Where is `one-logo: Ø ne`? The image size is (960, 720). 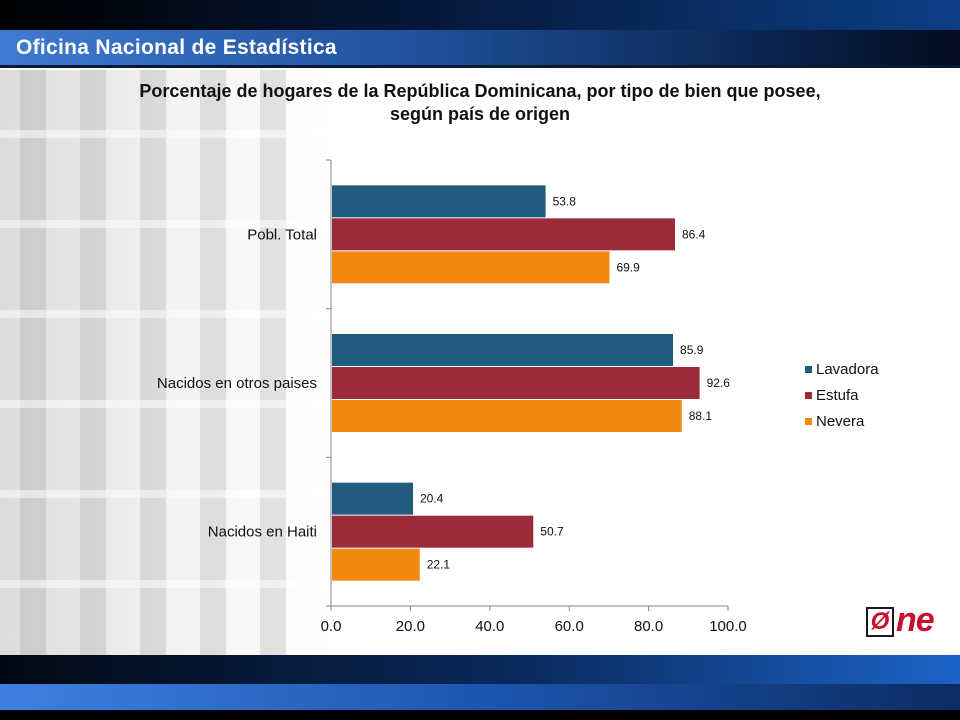
one-logo: Ø ne is located at coordinates (904, 620).